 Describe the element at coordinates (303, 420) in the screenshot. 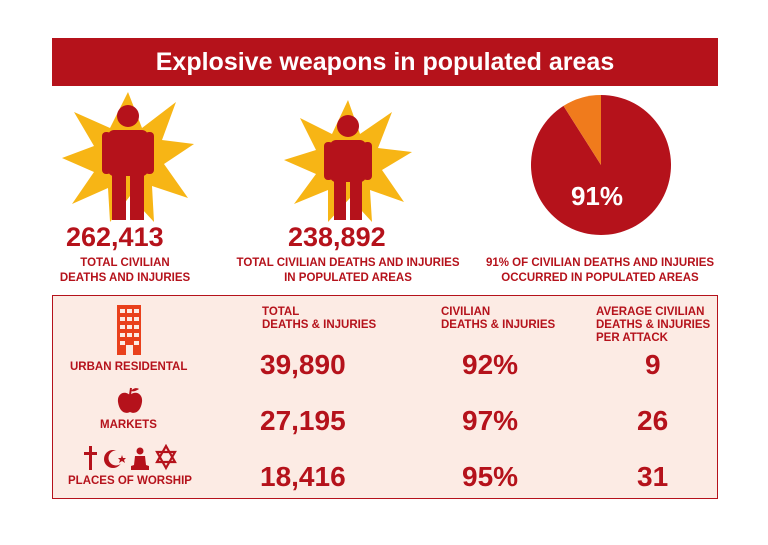

I see `cell-markets-total: 27,195` at that location.